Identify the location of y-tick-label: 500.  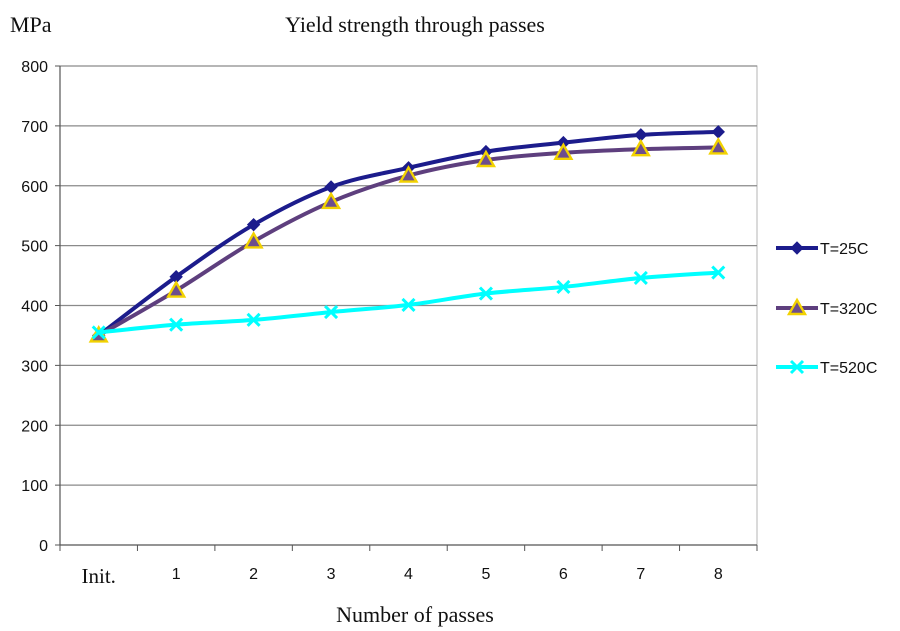
(34, 247).